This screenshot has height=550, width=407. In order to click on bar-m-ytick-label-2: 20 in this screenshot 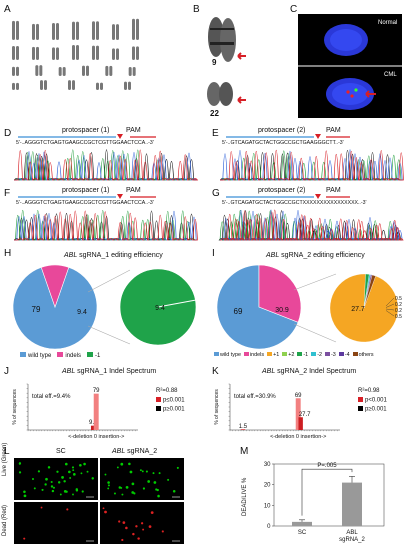, I will do `click(267, 486)`.